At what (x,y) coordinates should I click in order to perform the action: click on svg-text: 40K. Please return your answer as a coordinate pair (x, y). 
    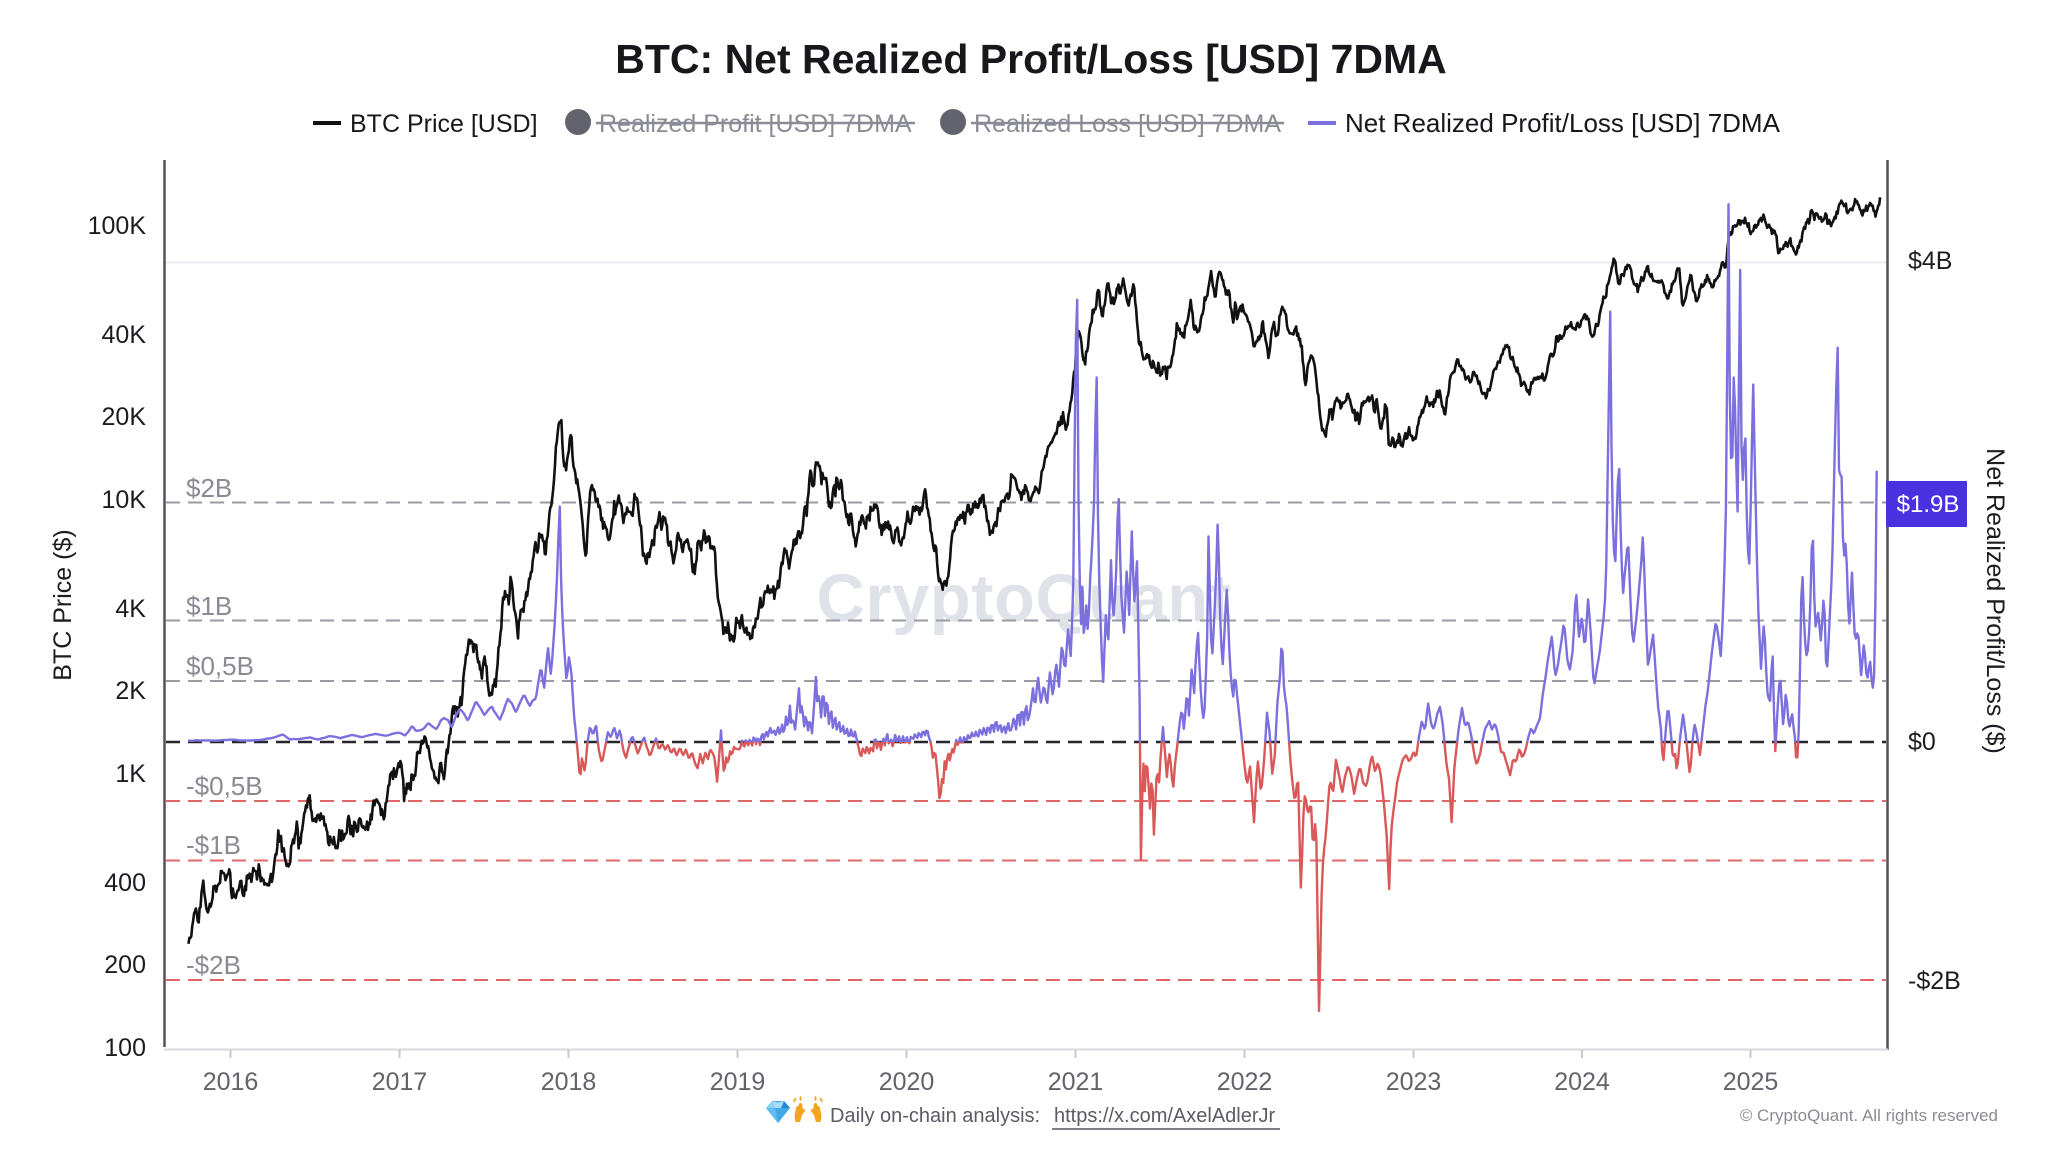
    Looking at the image, I should click on (124, 335).